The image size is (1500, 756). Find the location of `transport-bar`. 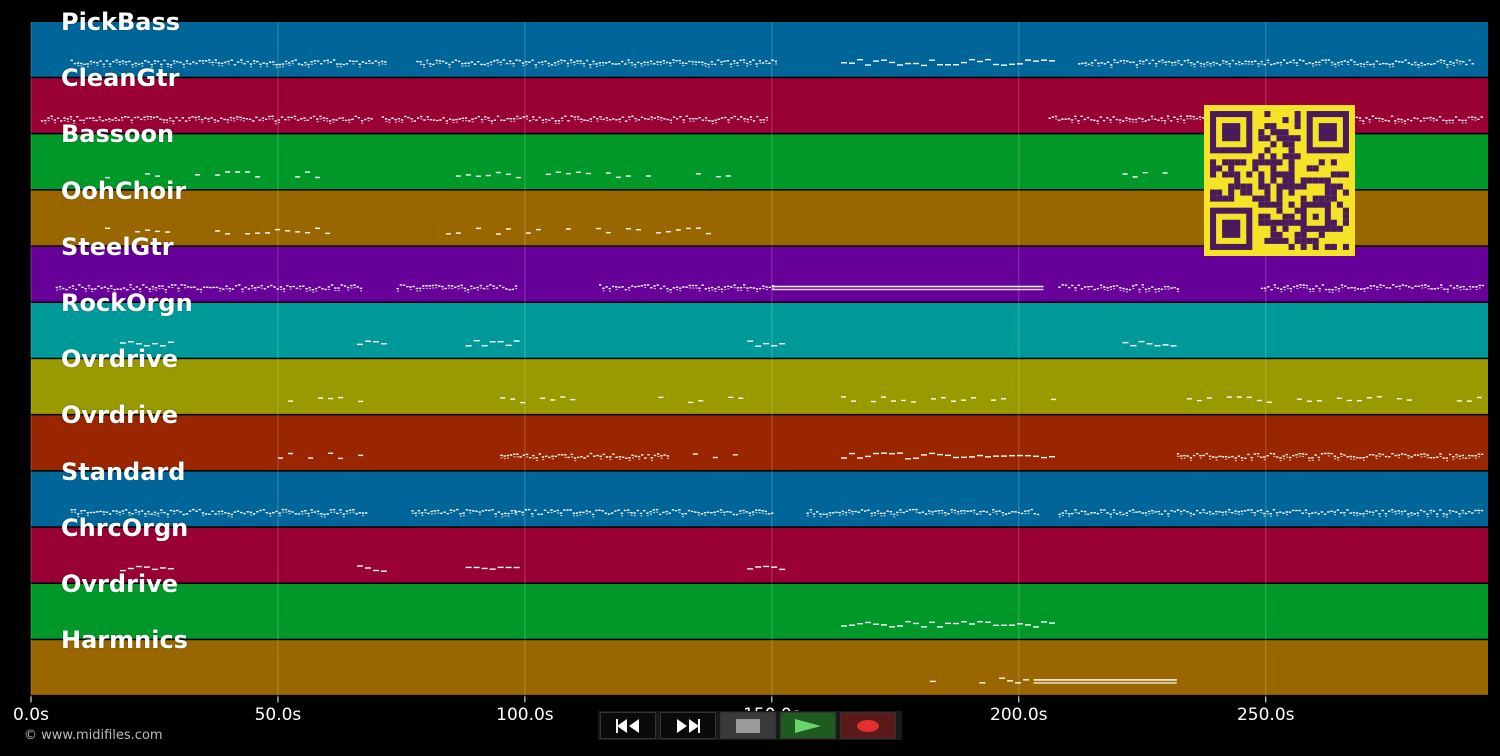

transport-bar is located at coordinates (750, 725).